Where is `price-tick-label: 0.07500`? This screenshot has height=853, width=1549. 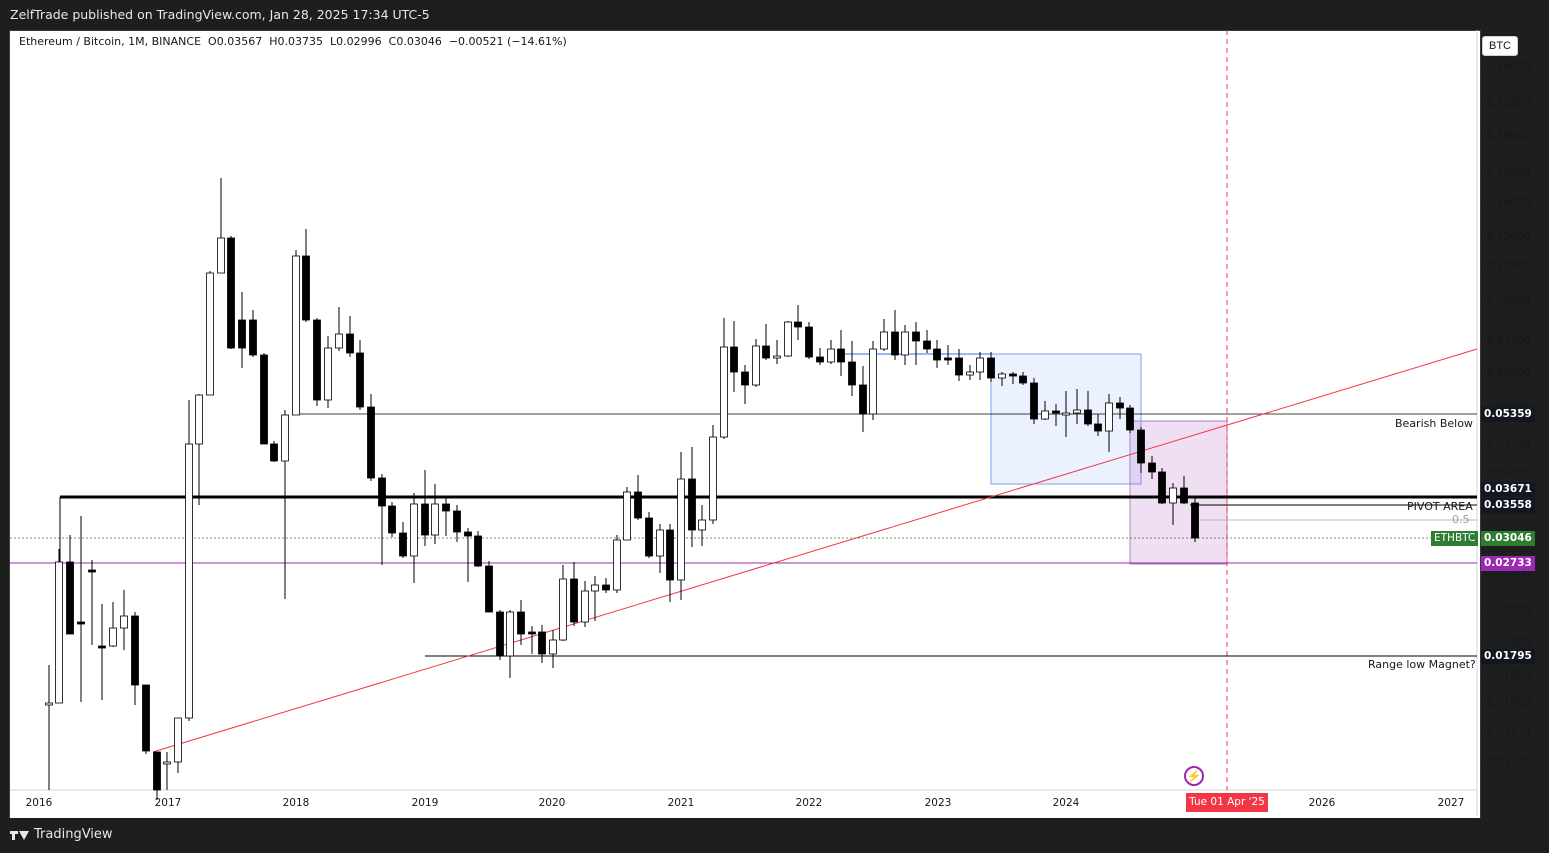
price-tick-label: 0.07500 is located at coordinates (1508, 341).